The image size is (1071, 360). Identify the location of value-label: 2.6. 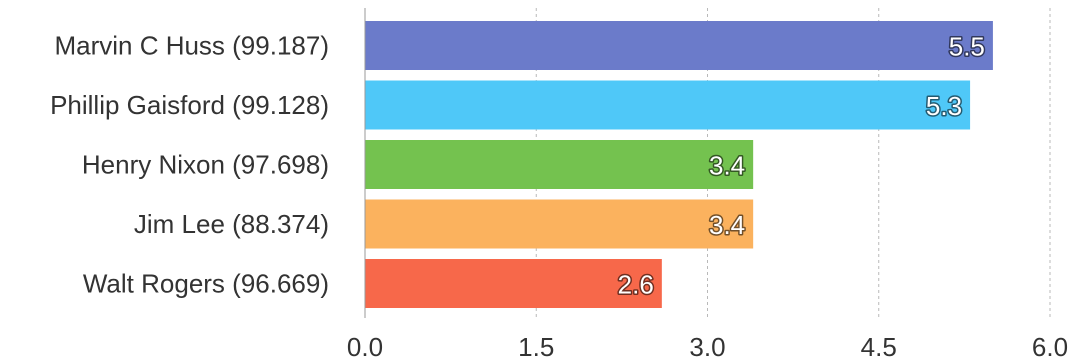
(636, 285).